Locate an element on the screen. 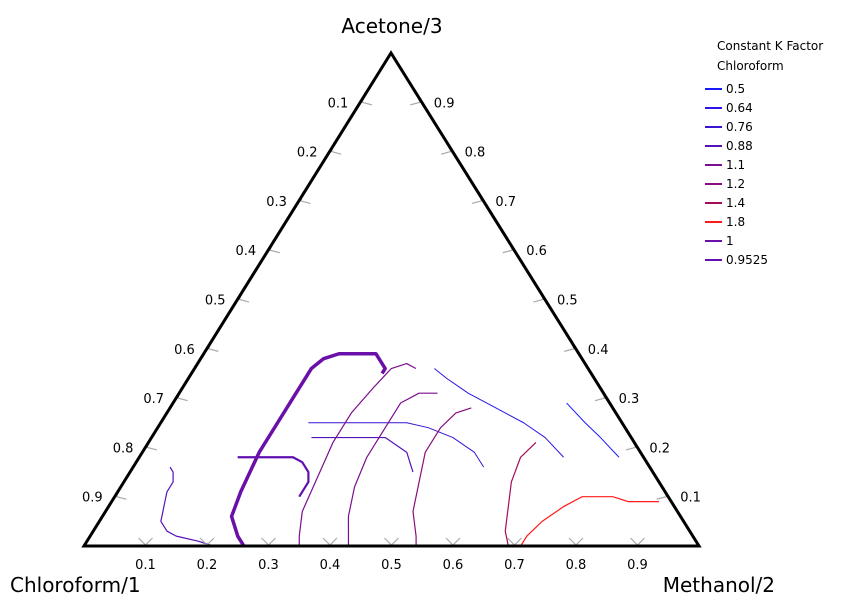  left-tick-label: 0.1 is located at coordinates (338, 103).